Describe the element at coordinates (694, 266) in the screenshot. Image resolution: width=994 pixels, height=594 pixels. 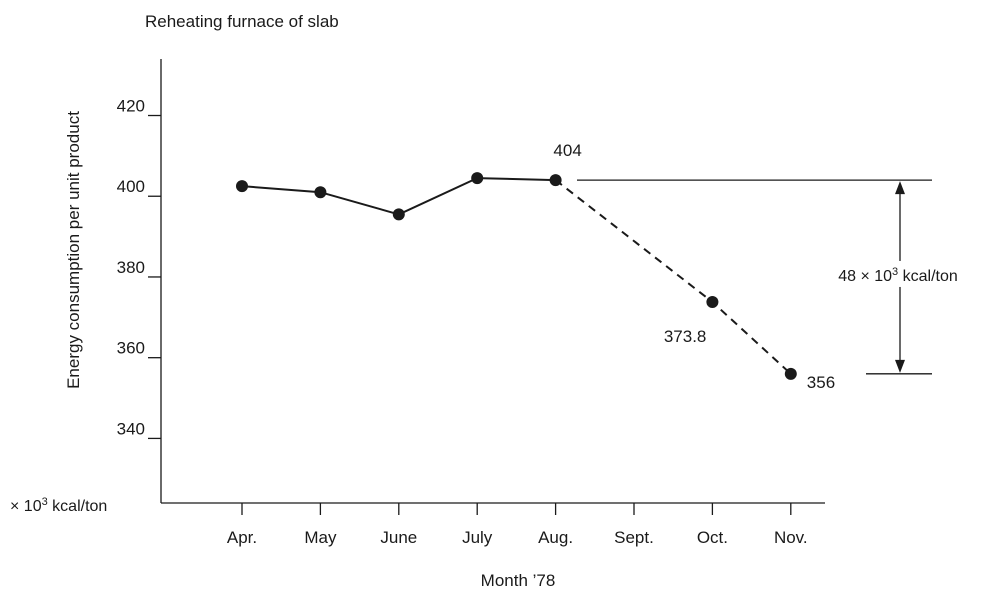
I see `data-labels: 404 373.8 356` at that location.